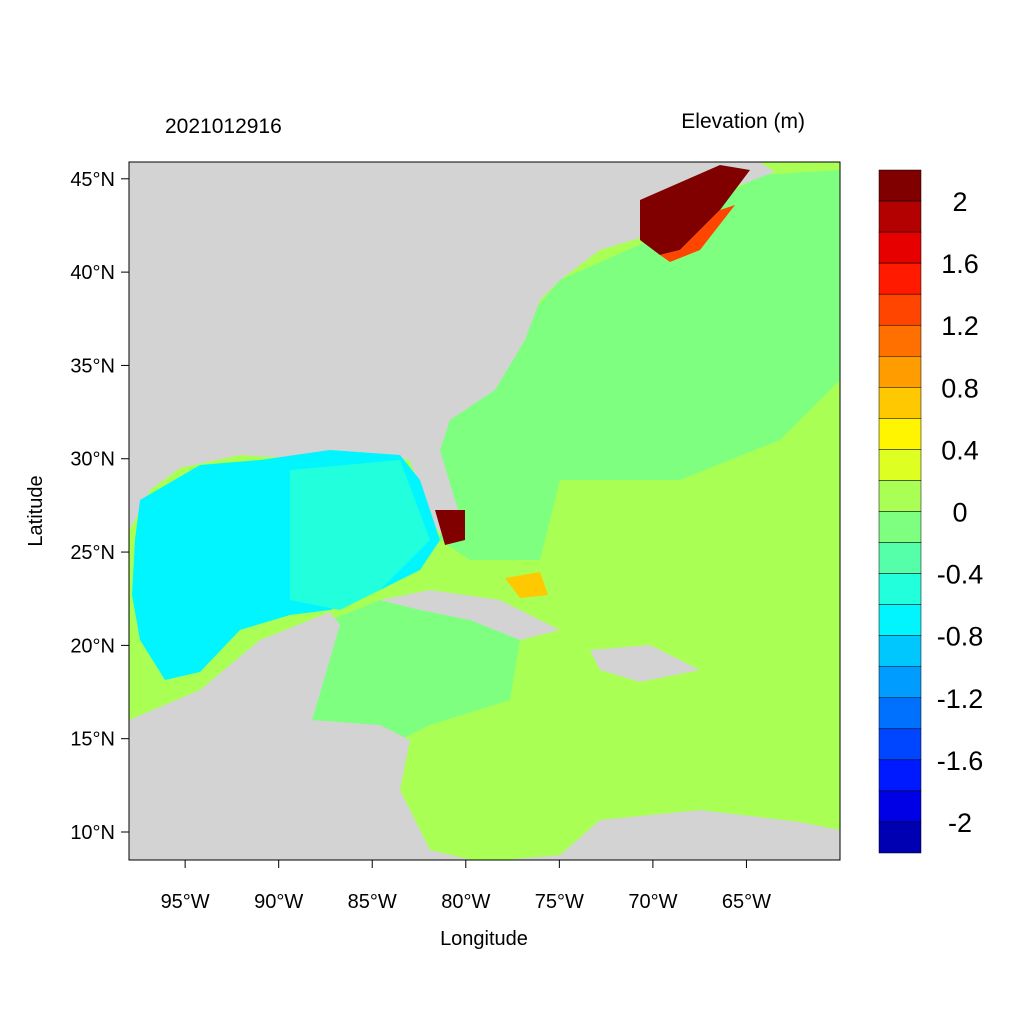 Image resolution: width=1024 pixels, height=1029 pixels. What do you see at coordinates (92, 366) in the screenshot?
I see `y-tick-label: 35°N` at bounding box center [92, 366].